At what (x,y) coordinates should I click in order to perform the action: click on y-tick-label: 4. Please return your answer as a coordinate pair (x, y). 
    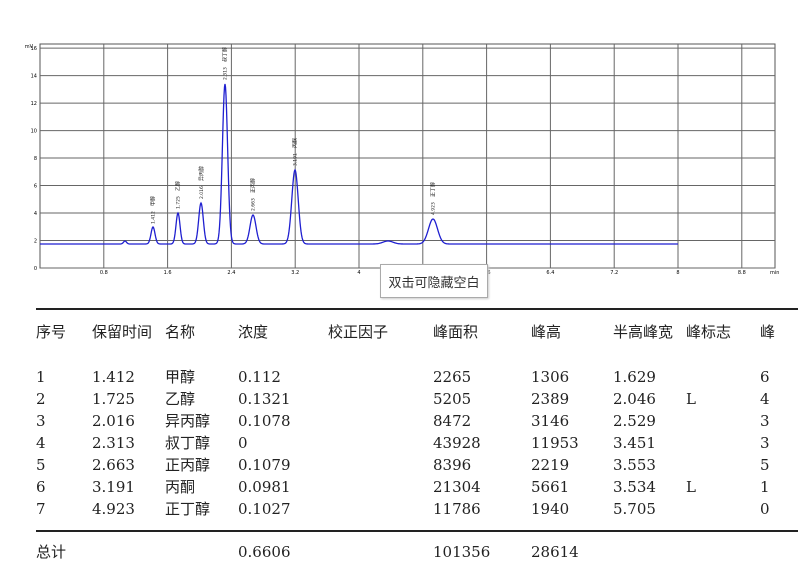
    Looking at the image, I should click on (35, 214).